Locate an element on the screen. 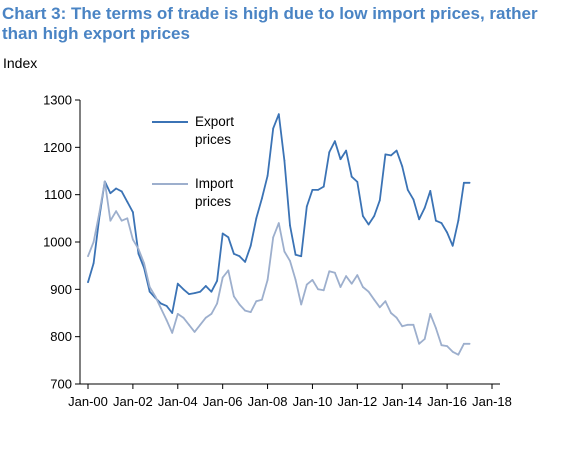  x-tick-label: Jan-08 is located at coordinates (268, 401).